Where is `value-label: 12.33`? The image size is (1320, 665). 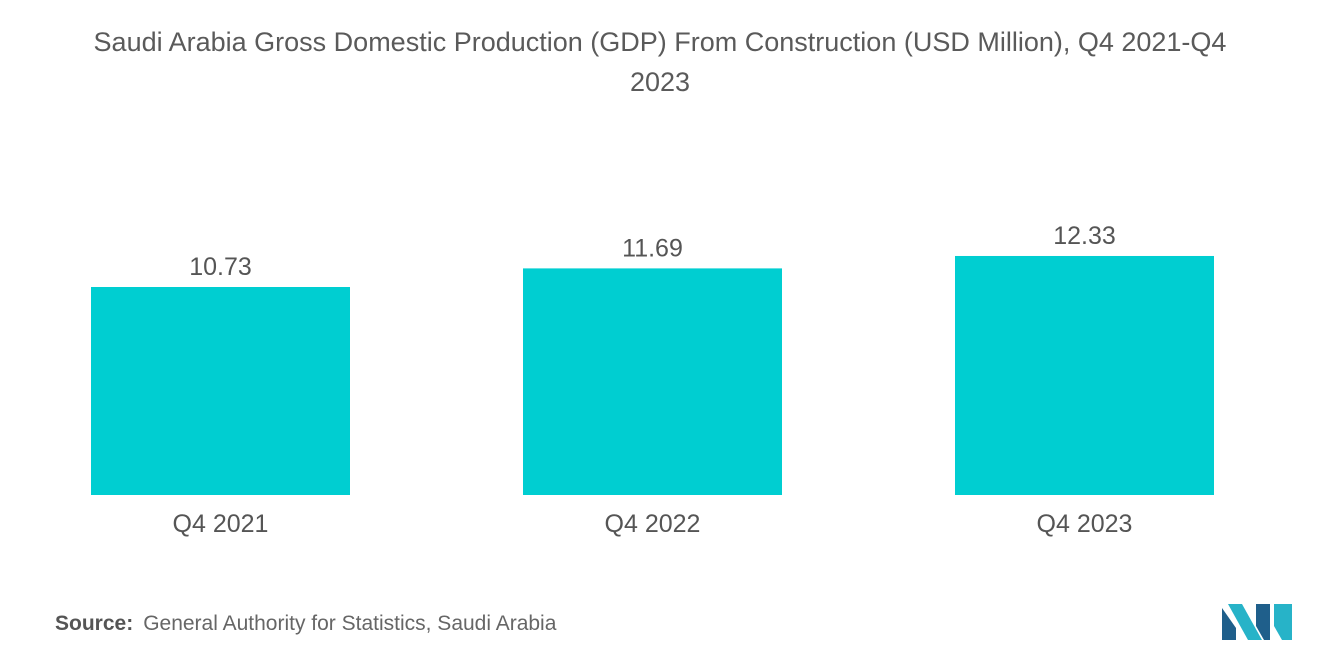 value-label: 12.33 is located at coordinates (1084, 236).